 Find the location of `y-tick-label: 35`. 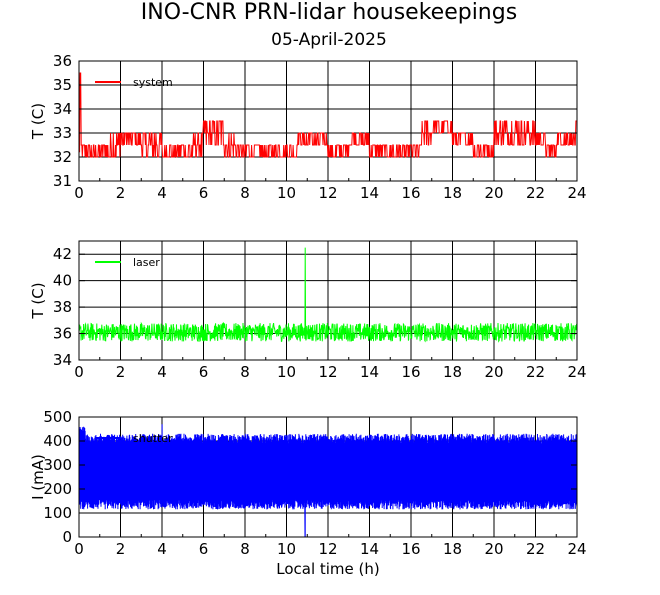

y-tick-label: 35 is located at coordinates (62, 85).